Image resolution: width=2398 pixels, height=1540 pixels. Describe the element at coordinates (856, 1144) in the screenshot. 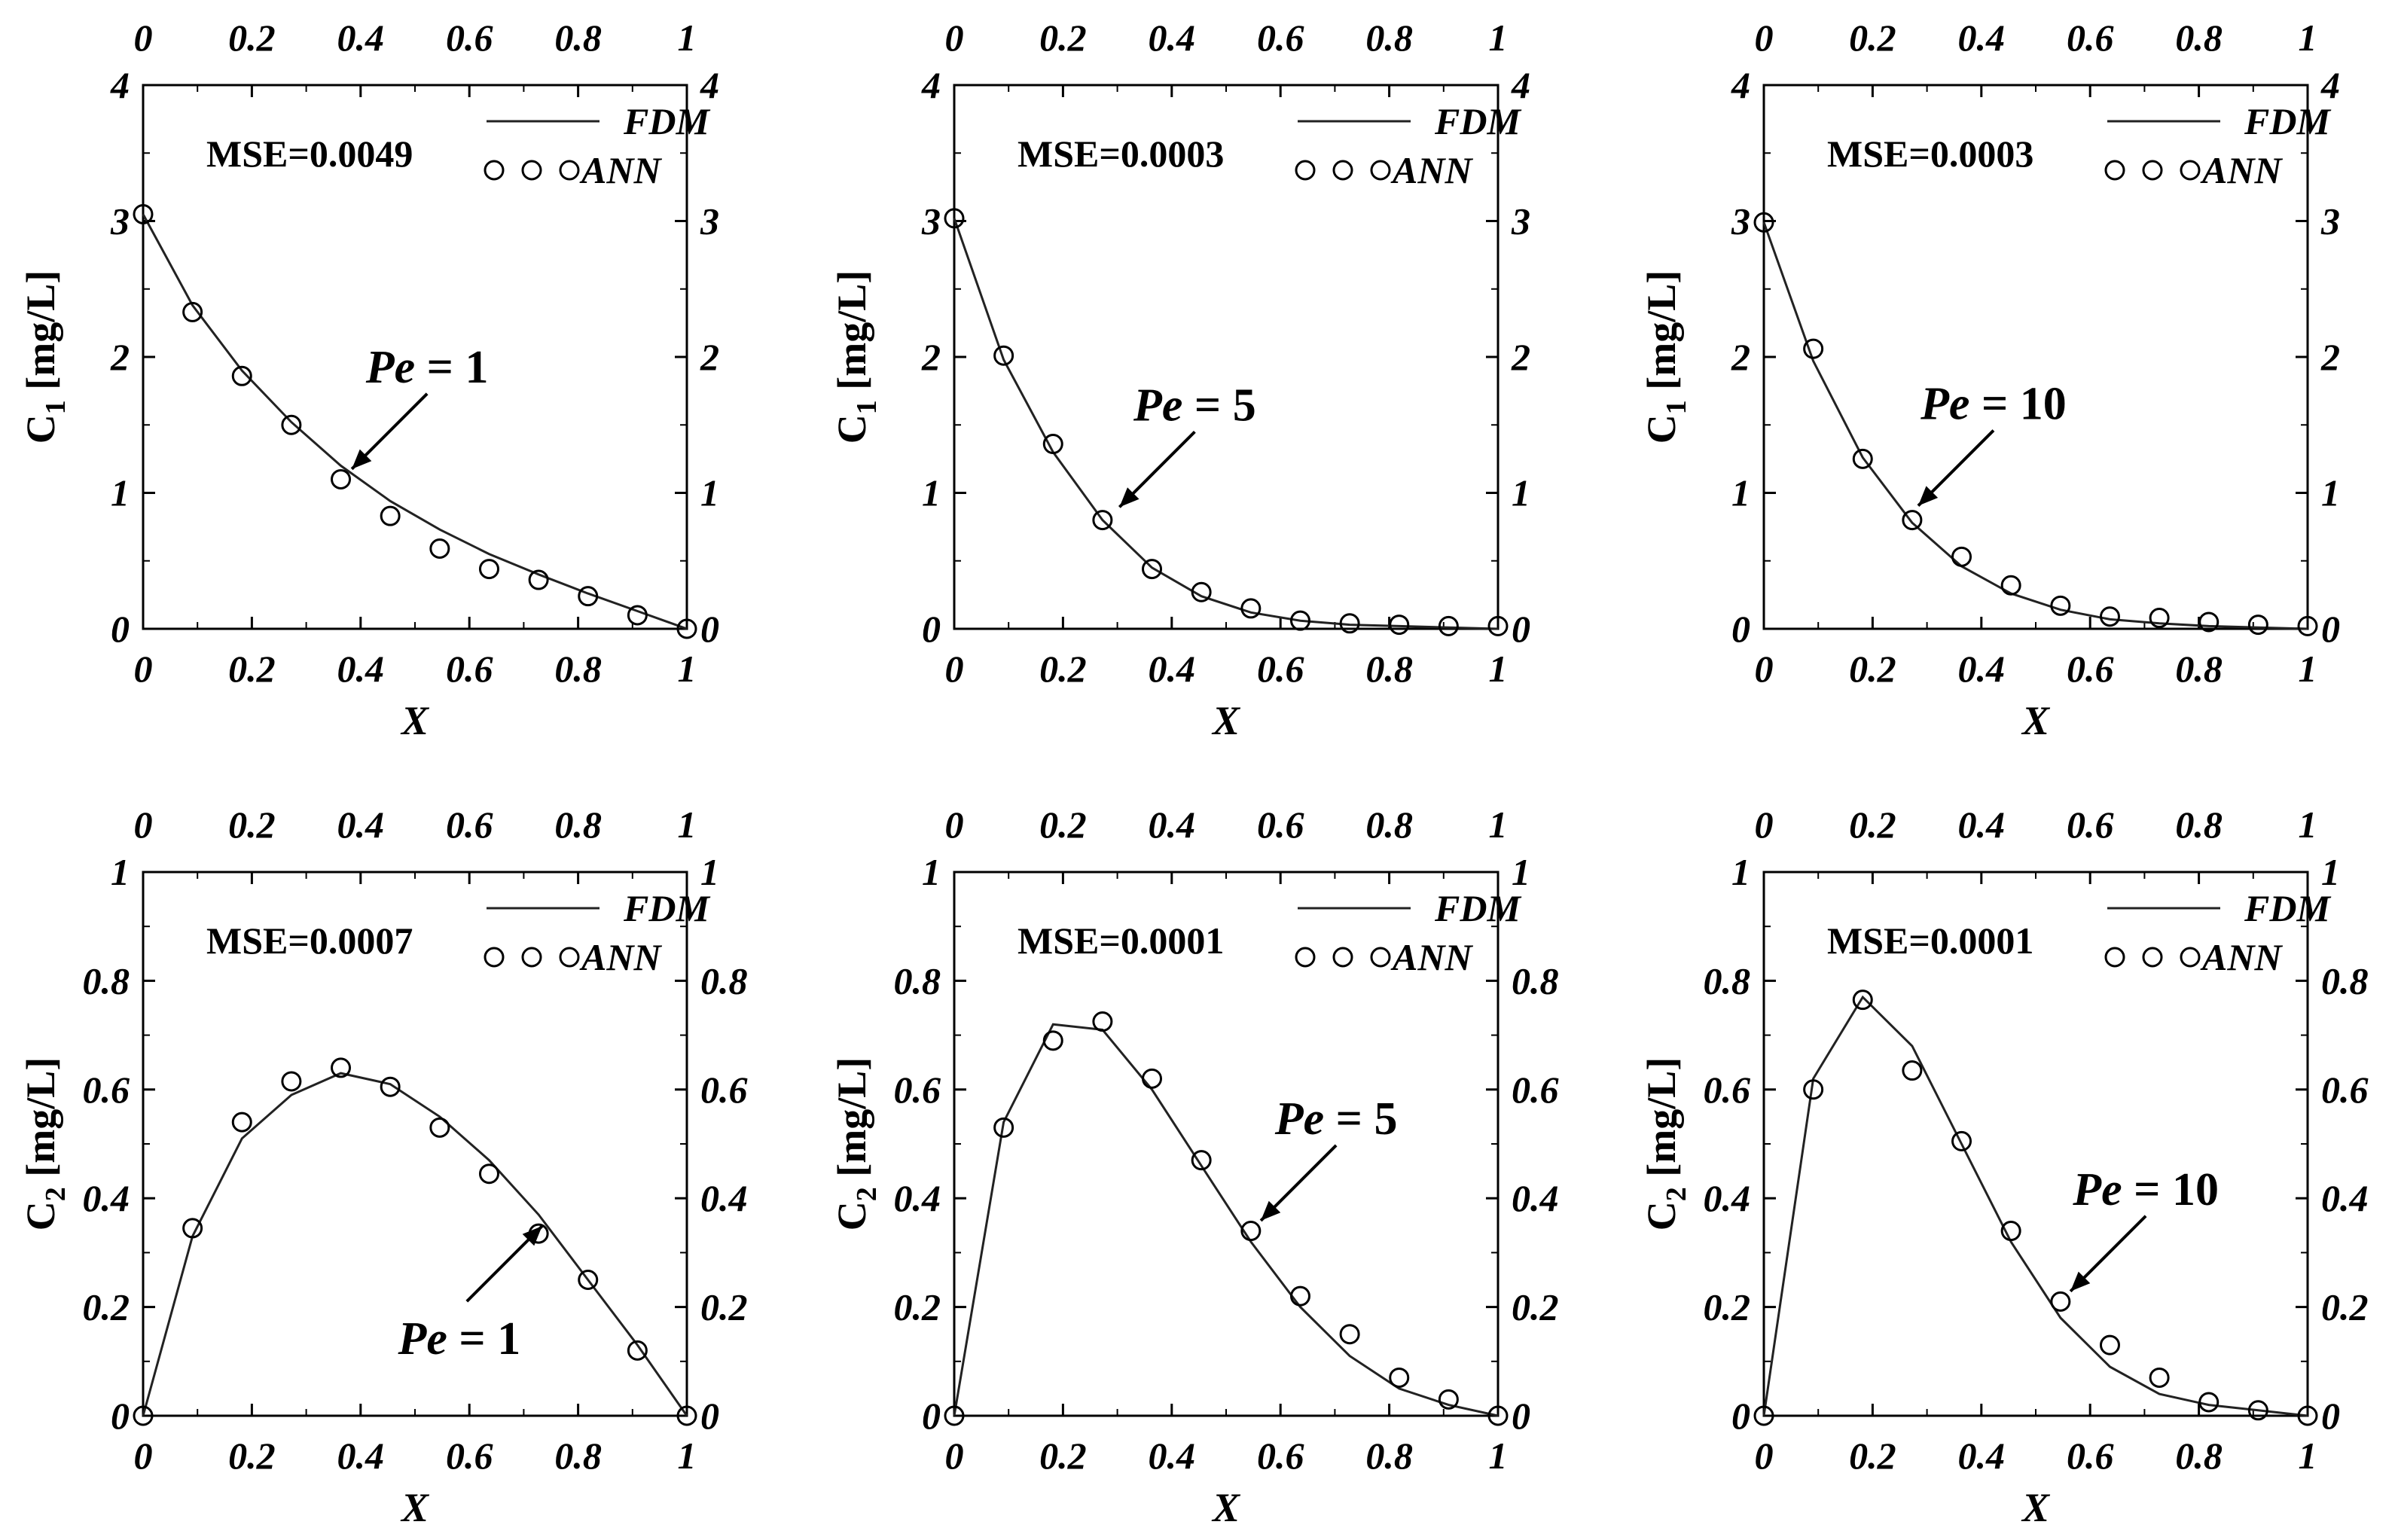

I see `y-axis-label: C2 [mg/L]` at that location.